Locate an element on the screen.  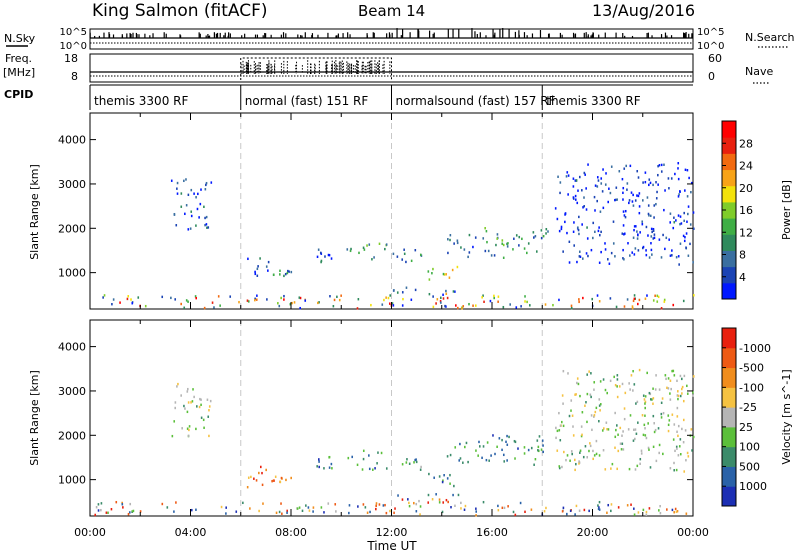
velocity-ylabel: Slant Range [km] is located at coordinates (34, 418).